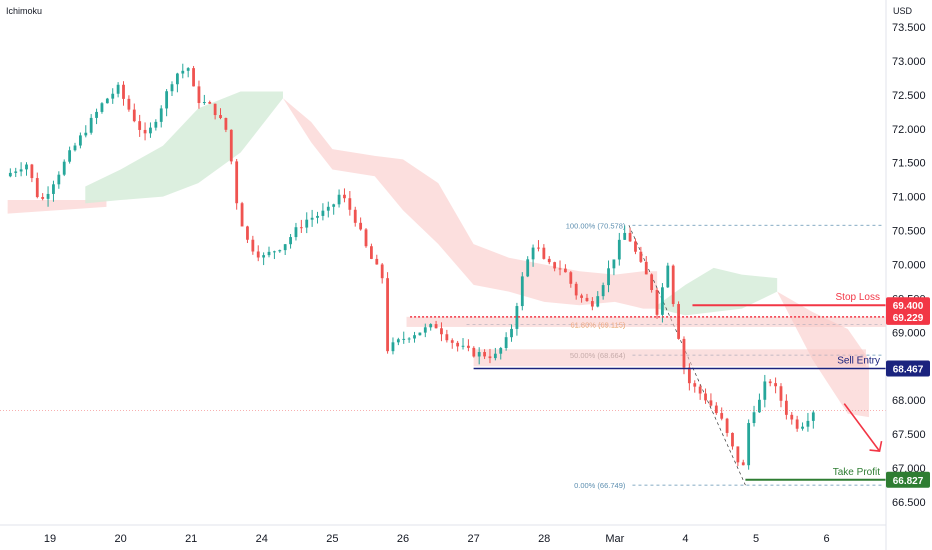 This screenshot has width=932, height=550. I want to click on x-tick-label: 28, so click(544, 539).